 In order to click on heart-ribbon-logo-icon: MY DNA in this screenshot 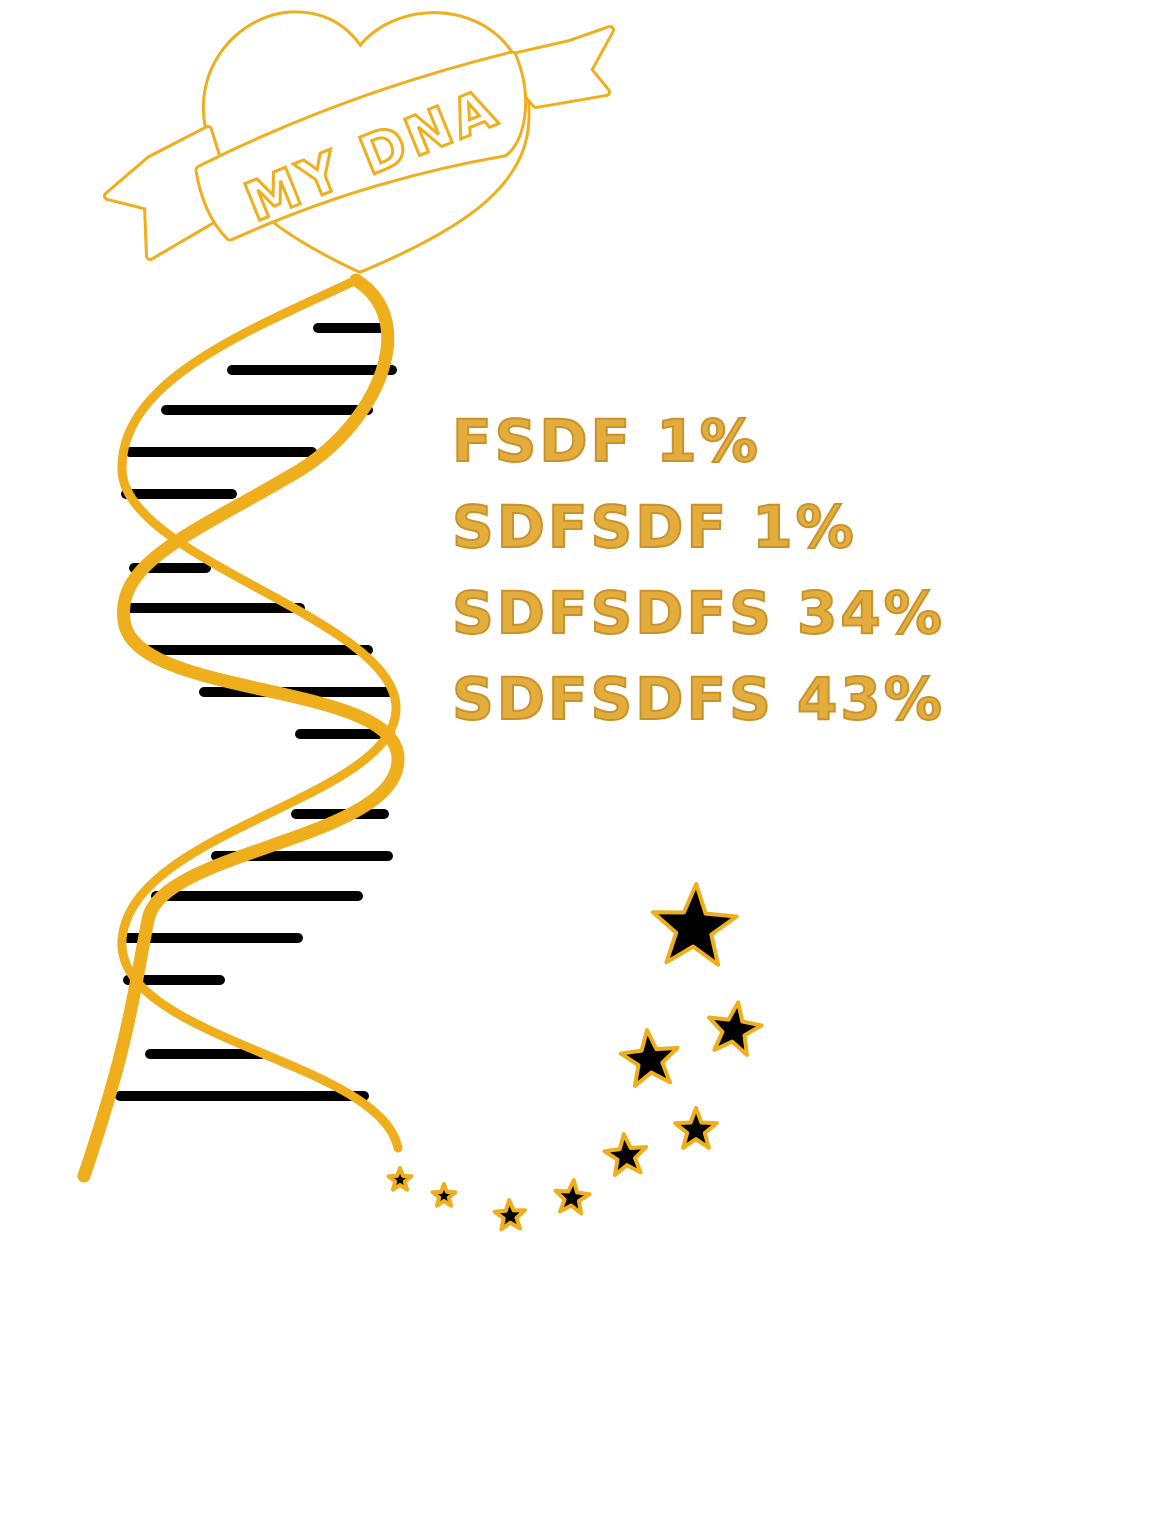, I will do `click(359, 142)`.